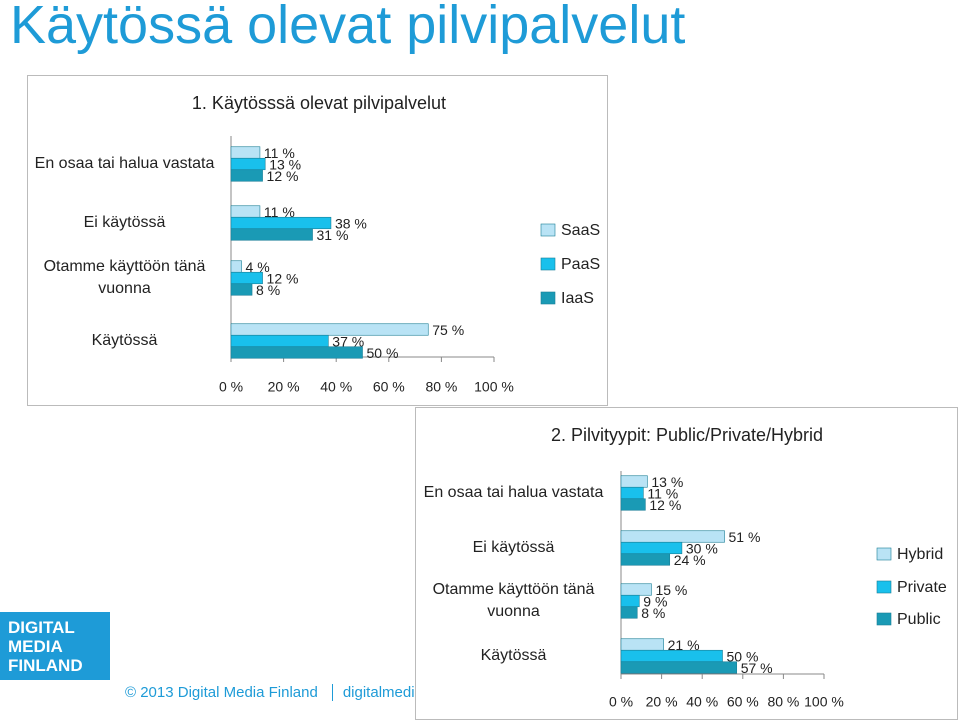 The width and height of the screenshot is (960, 722). What do you see at coordinates (684, 645) in the screenshot?
I see `data-label: 21 %` at bounding box center [684, 645].